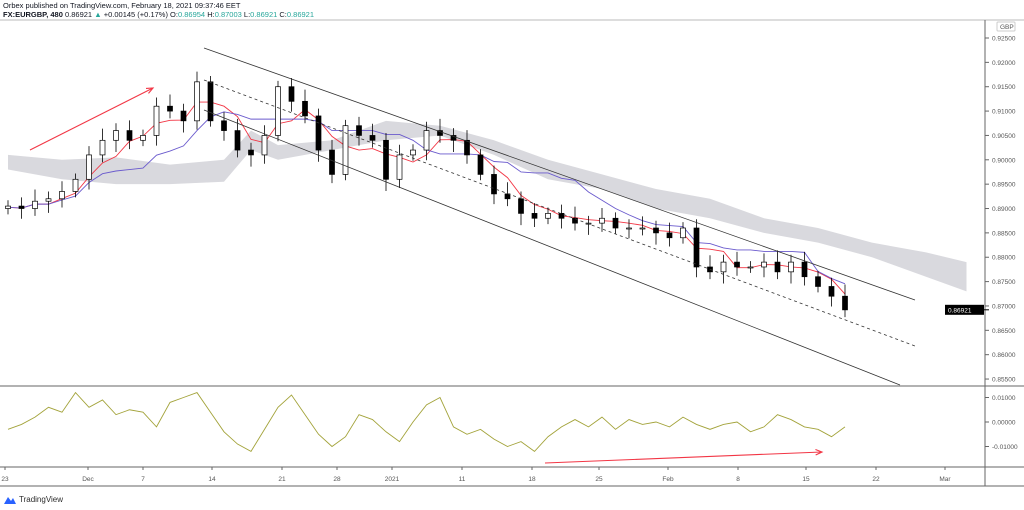 This screenshot has height=510, width=1024. Describe the element at coordinates (1004, 282) in the screenshot. I see `y-tick-label: 0.87500` at that location.